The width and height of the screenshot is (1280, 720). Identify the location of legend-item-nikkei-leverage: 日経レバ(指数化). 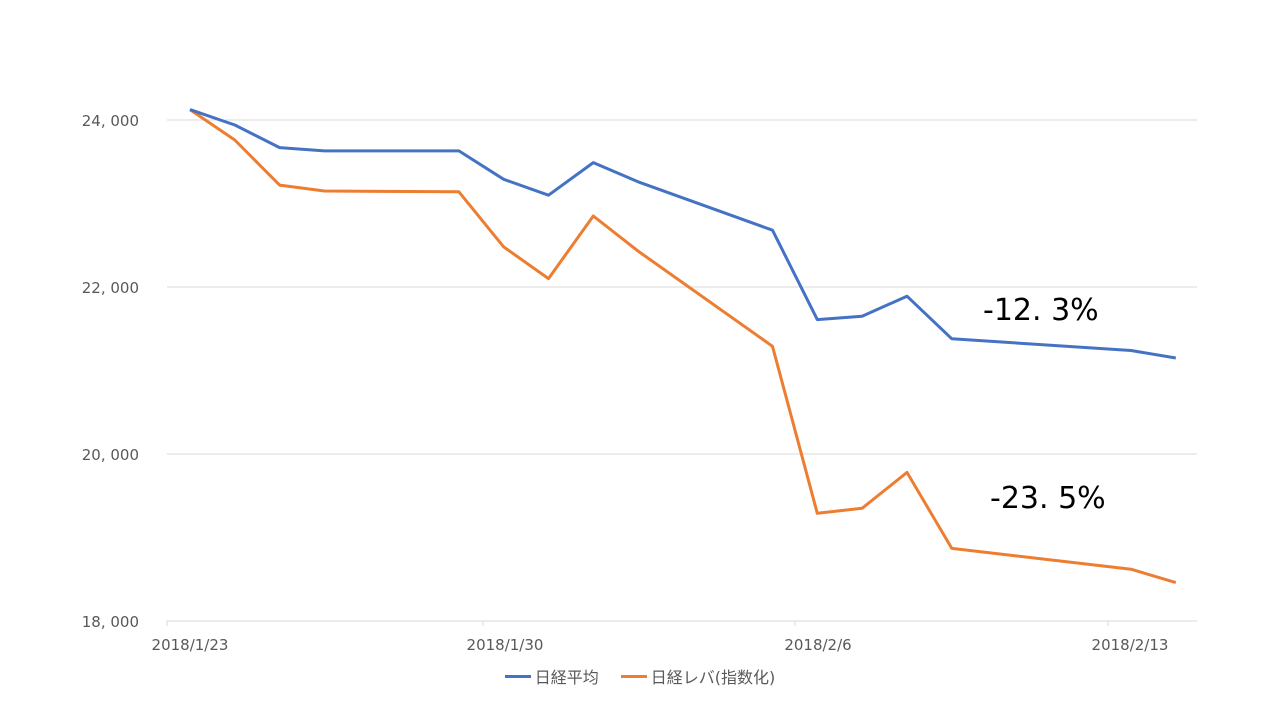
(698, 676).